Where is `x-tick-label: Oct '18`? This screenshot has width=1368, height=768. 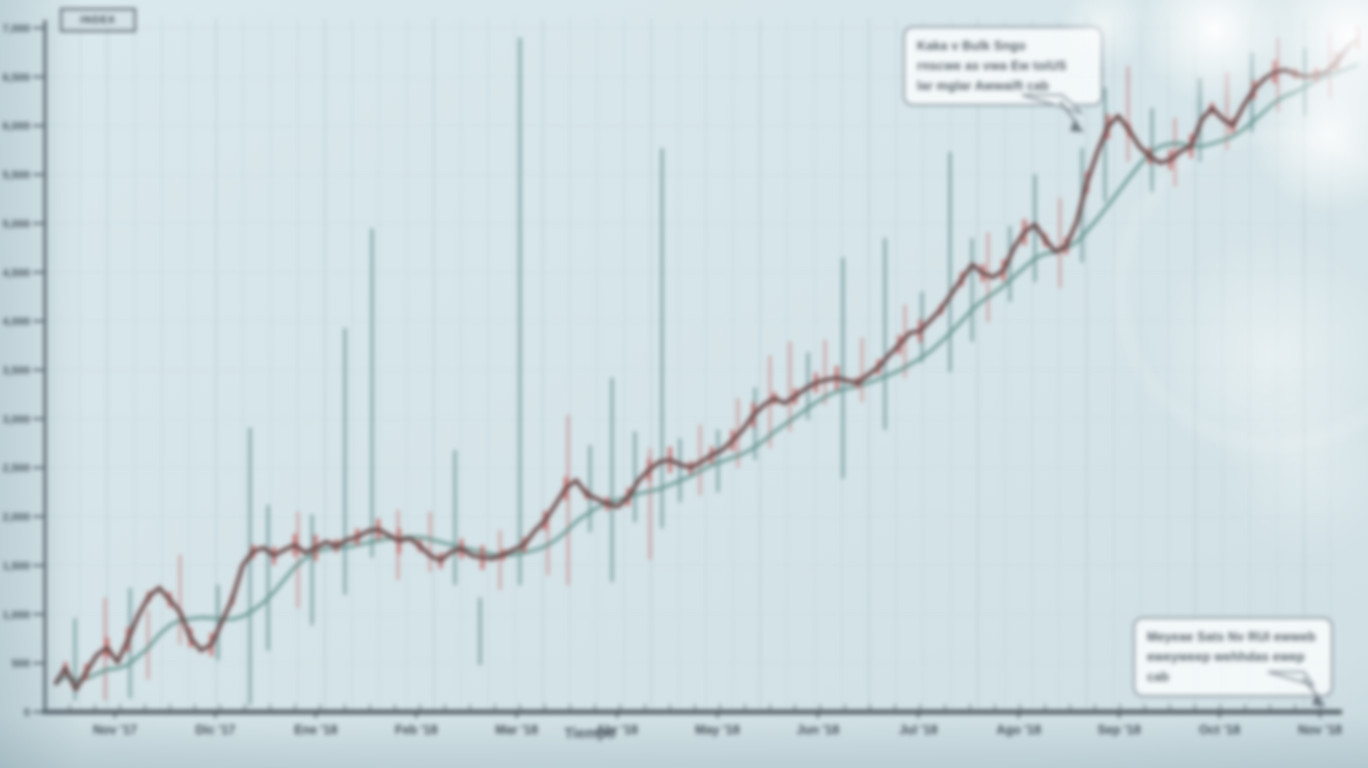
x-tick-label: Oct '18 is located at coordinates (1219, 730).